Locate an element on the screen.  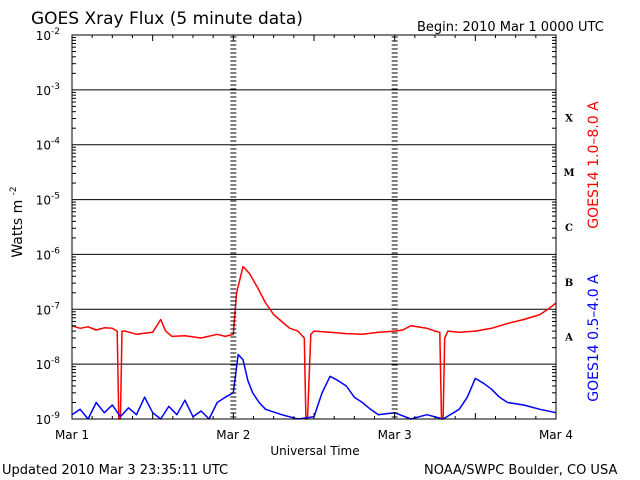
y-tick-label: 10⁻² is located at coordinates (48, 35).